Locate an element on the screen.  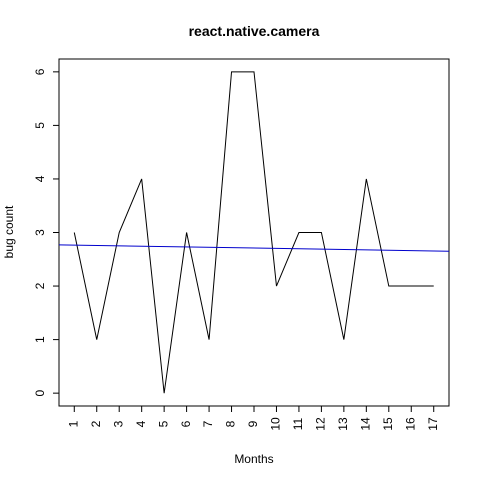
x-tick-label: 11 is located at coordinates (298, 423).